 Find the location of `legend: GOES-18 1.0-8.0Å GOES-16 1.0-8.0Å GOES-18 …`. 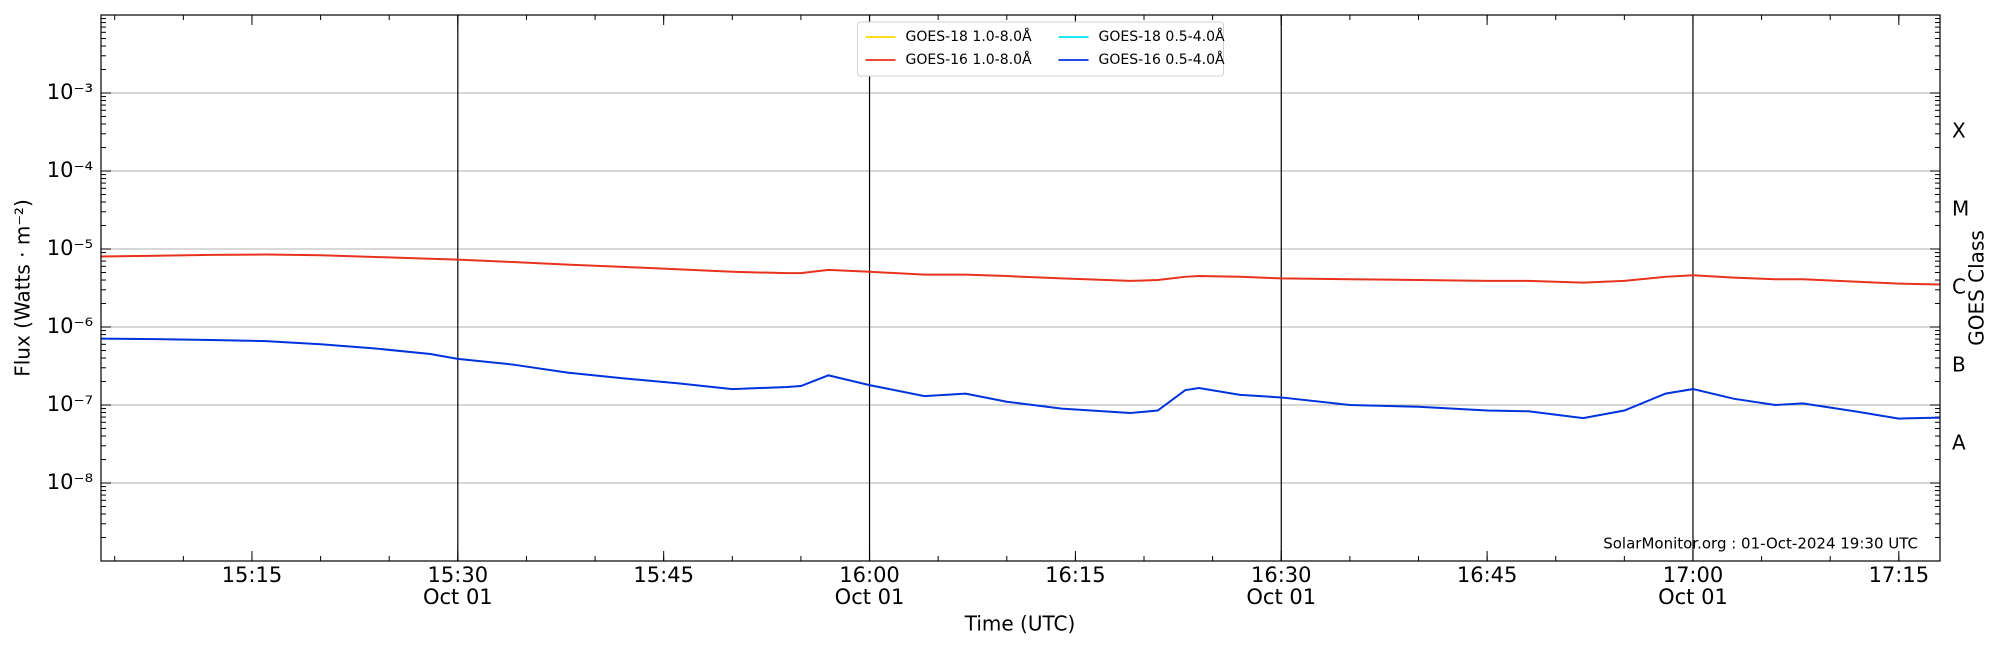

legend: GOES-18 1.0-8.0Å GOES-16 1.0-8.0Å GOES-18 … is located at coordinates (1041, 49).